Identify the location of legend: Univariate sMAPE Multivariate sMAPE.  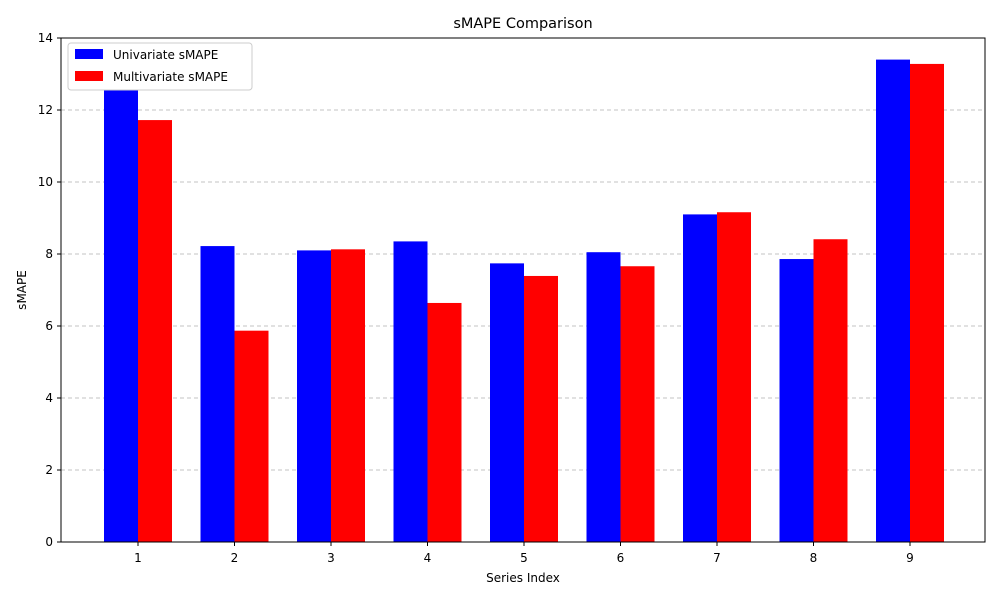
(160, 66).